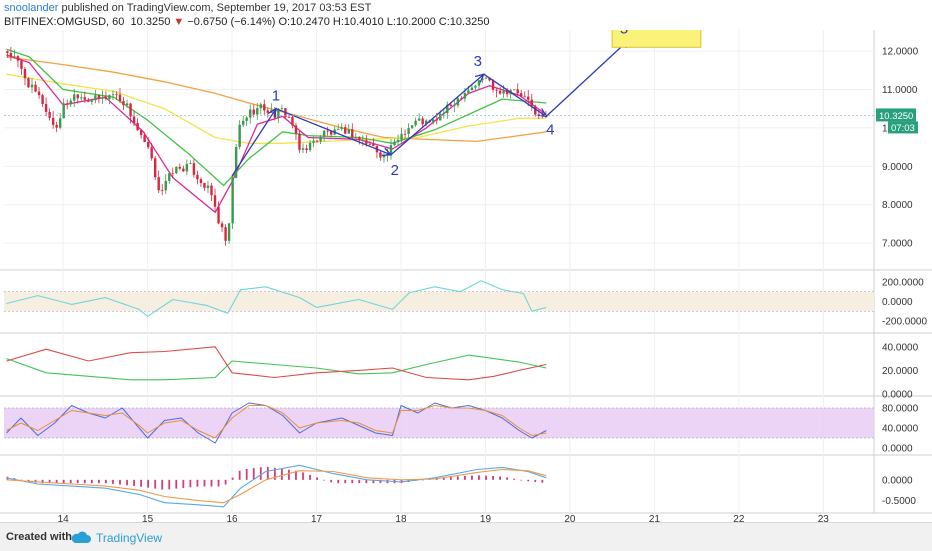 This screenshot has width=932, height=551. Describe the element at coordinates (444, 22) in the screenshot. I see `close-label: C:` at that location.